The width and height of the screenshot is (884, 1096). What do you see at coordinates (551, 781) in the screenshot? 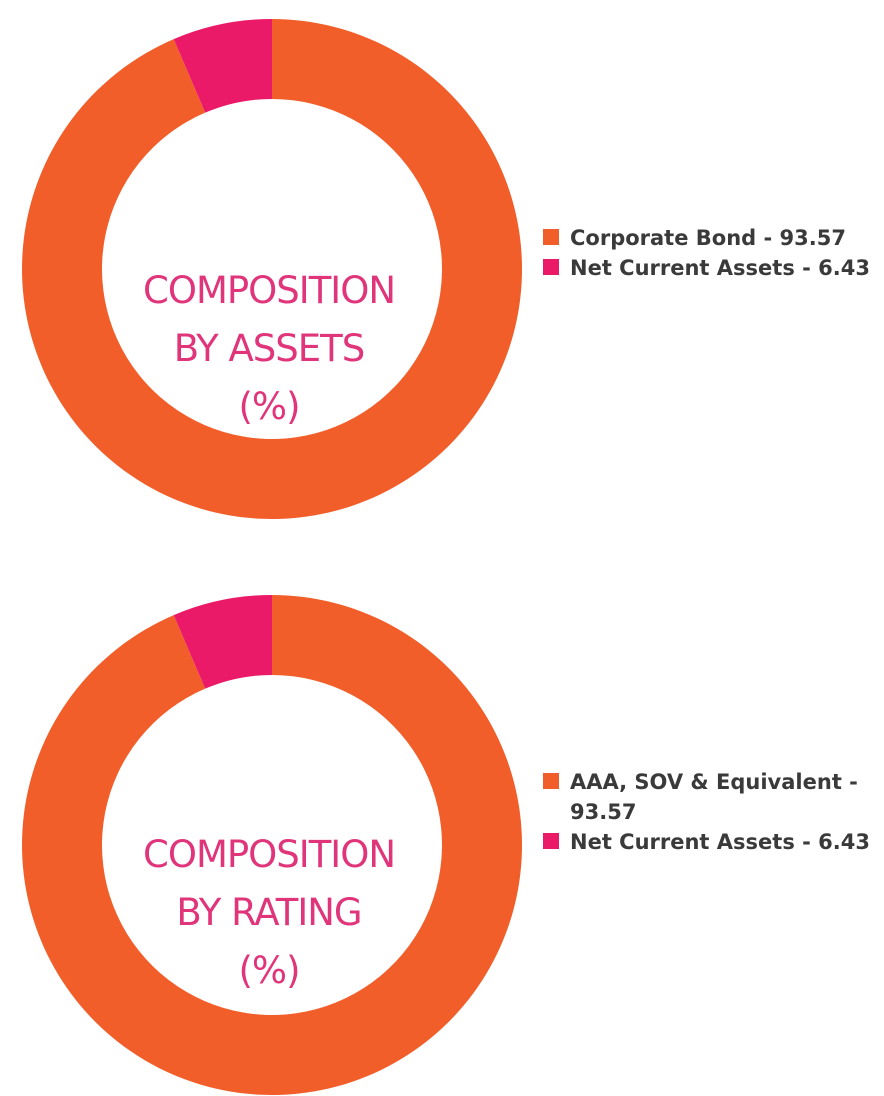
I see `legend-swatch-aaa-sov-equivalent` at bounding box center [551, 781].